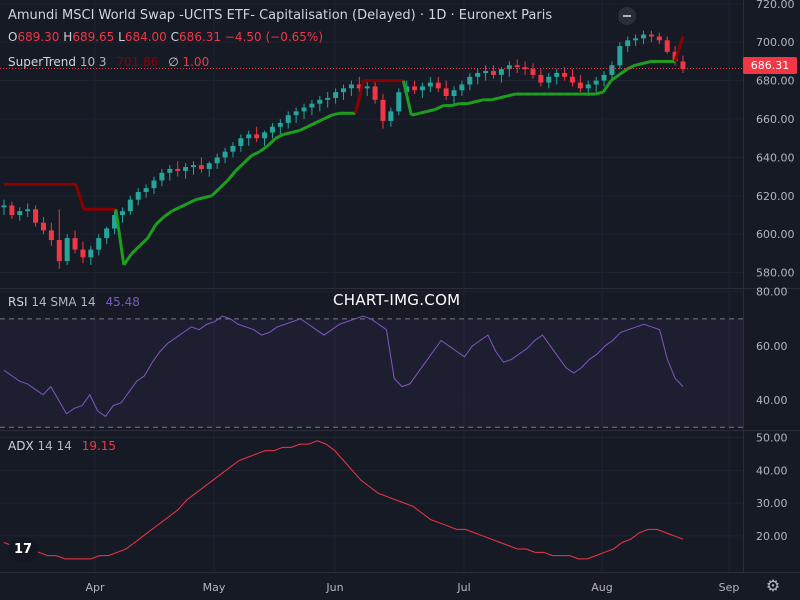 This screenshot has width=800, height=600. What do you see at coordinates (775, 157) in the screenshot?
I see `price-tick-label: 640.00` at bounding box center [775, 157].